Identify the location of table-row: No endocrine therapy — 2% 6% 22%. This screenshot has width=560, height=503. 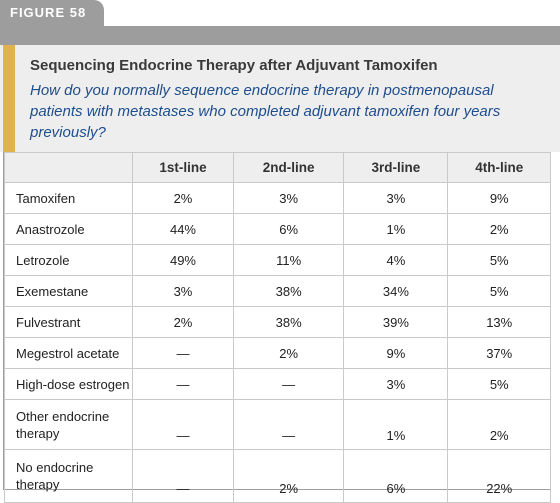
(277, 476).